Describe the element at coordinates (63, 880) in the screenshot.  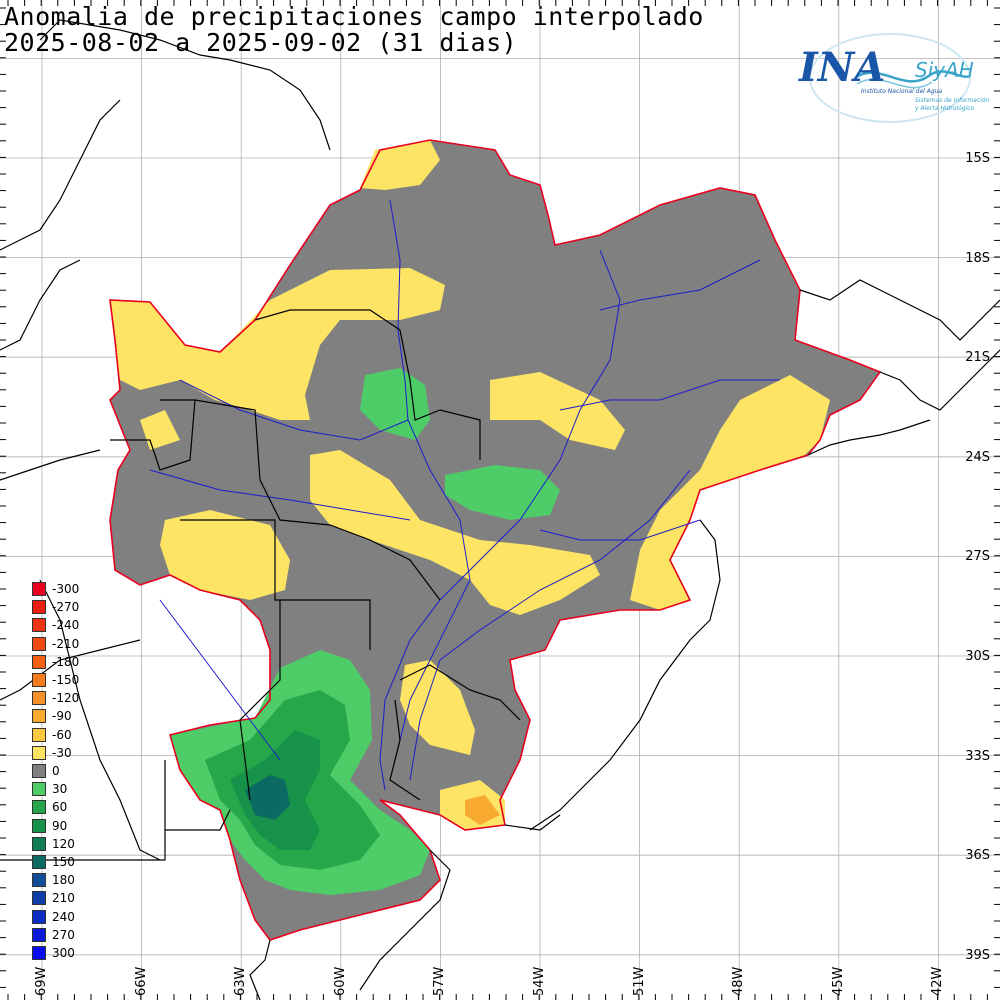
I see `legend-label: 180` at that location.